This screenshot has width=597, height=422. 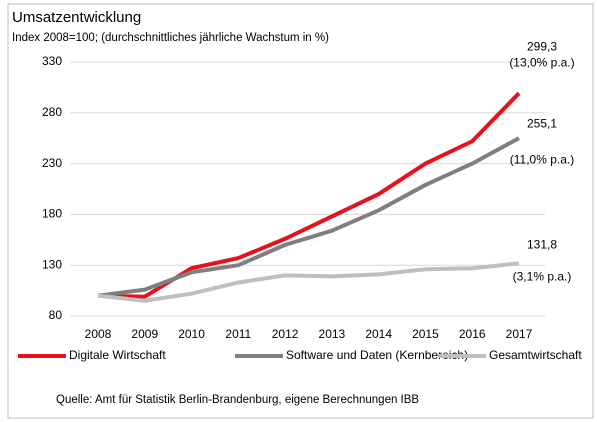 I want to click on value-label: 131,8, so click(x=542, y=245).